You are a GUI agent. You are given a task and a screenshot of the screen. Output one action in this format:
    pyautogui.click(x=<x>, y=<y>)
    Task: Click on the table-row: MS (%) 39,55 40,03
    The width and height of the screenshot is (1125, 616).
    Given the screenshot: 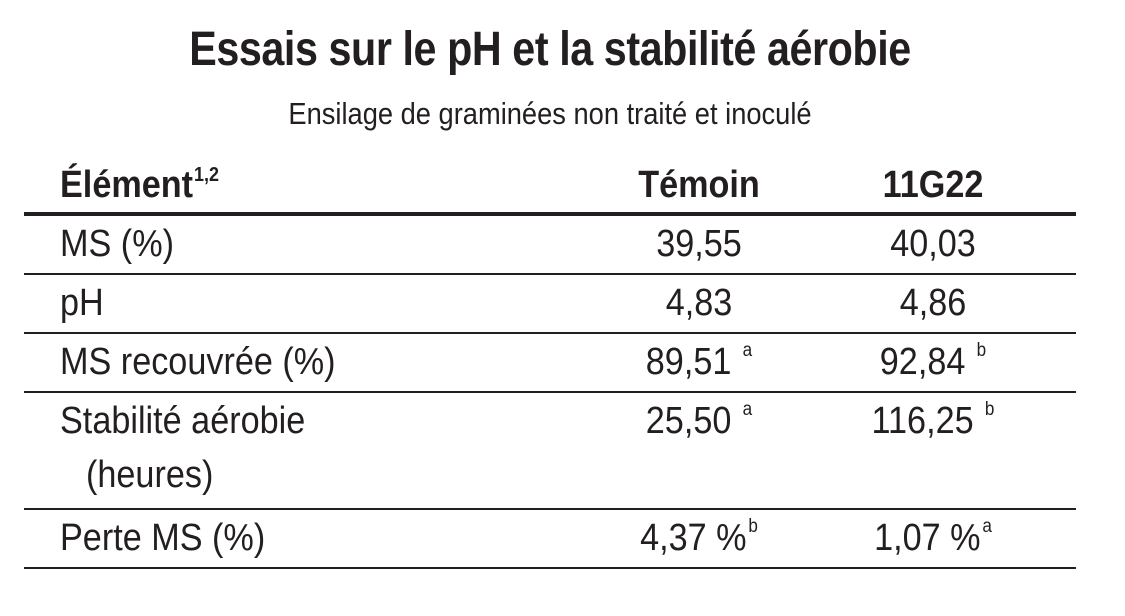 What is the action you would take?
    pyautogui.click(x=550, y=245)
    